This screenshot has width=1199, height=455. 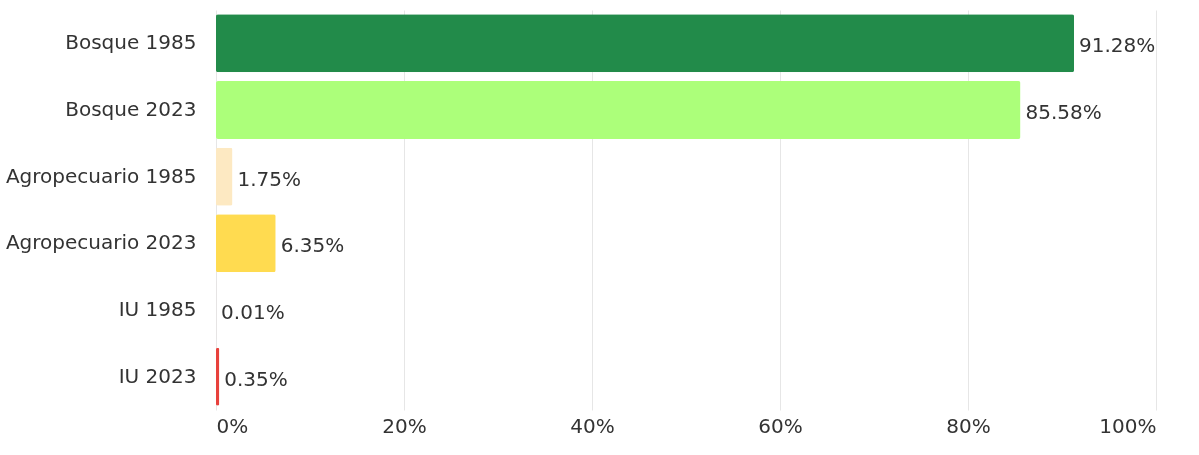 I want to click on x-tick-label: 80%, so click(x=968, y=425).